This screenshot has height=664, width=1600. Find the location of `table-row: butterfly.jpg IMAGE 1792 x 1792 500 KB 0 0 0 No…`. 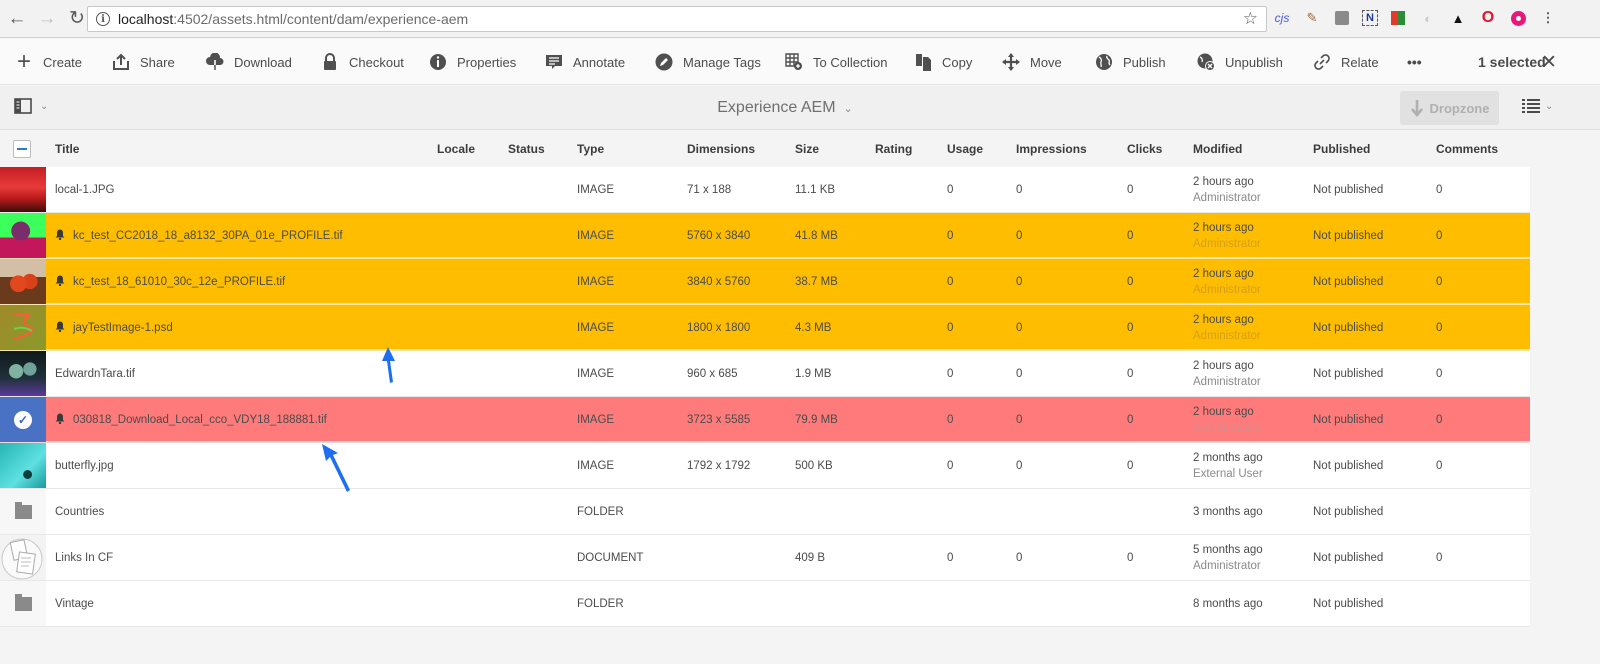

table-row: butterfly.jpg IMAGE 1792 x 1792 500 KB 0 0 0 No… is located at coordinates (765, 466).